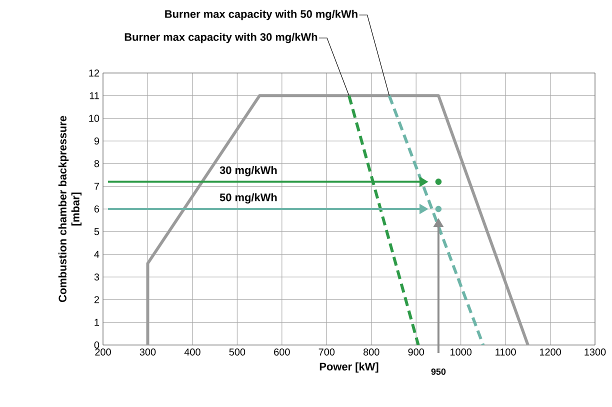 This screenshot has width=612, height=407. I want to click on y-tick-label: 10, so click(94, 118).